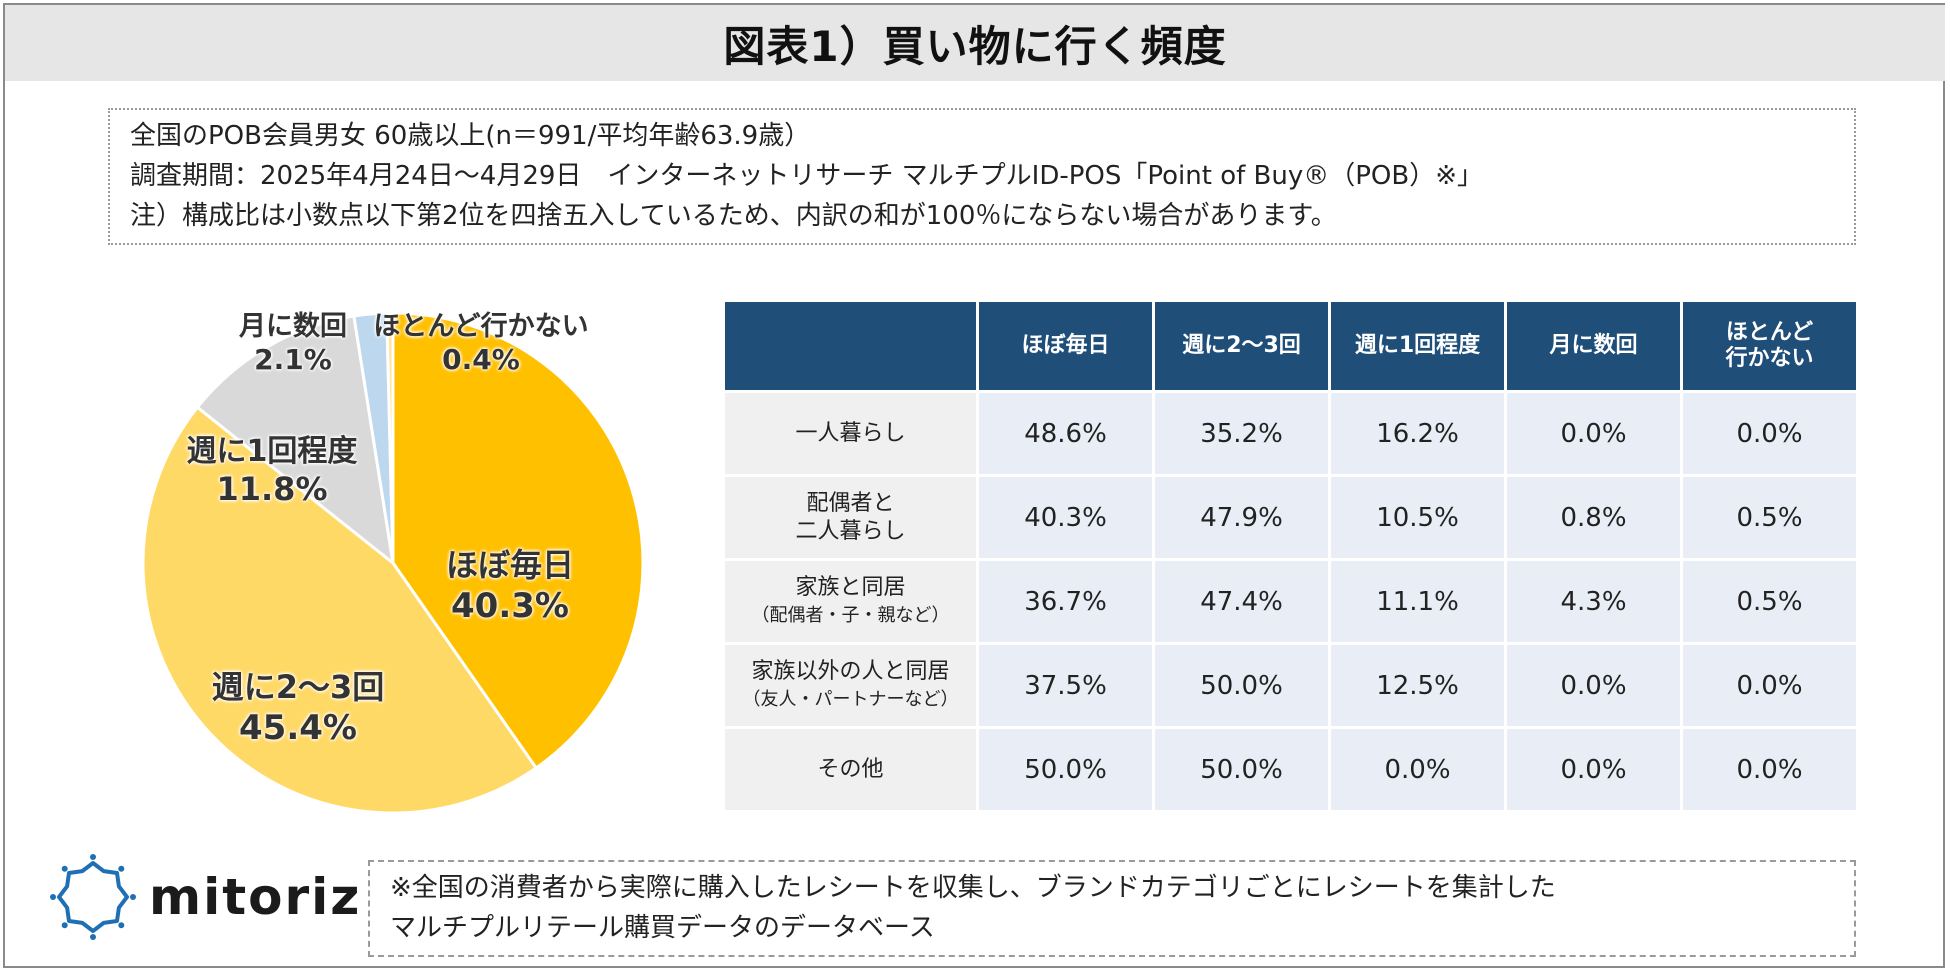 This screenshot has height=972, width=1950. I want to click on table-row-sublabel: （配偶者・子・親など）, so click(850, 615).